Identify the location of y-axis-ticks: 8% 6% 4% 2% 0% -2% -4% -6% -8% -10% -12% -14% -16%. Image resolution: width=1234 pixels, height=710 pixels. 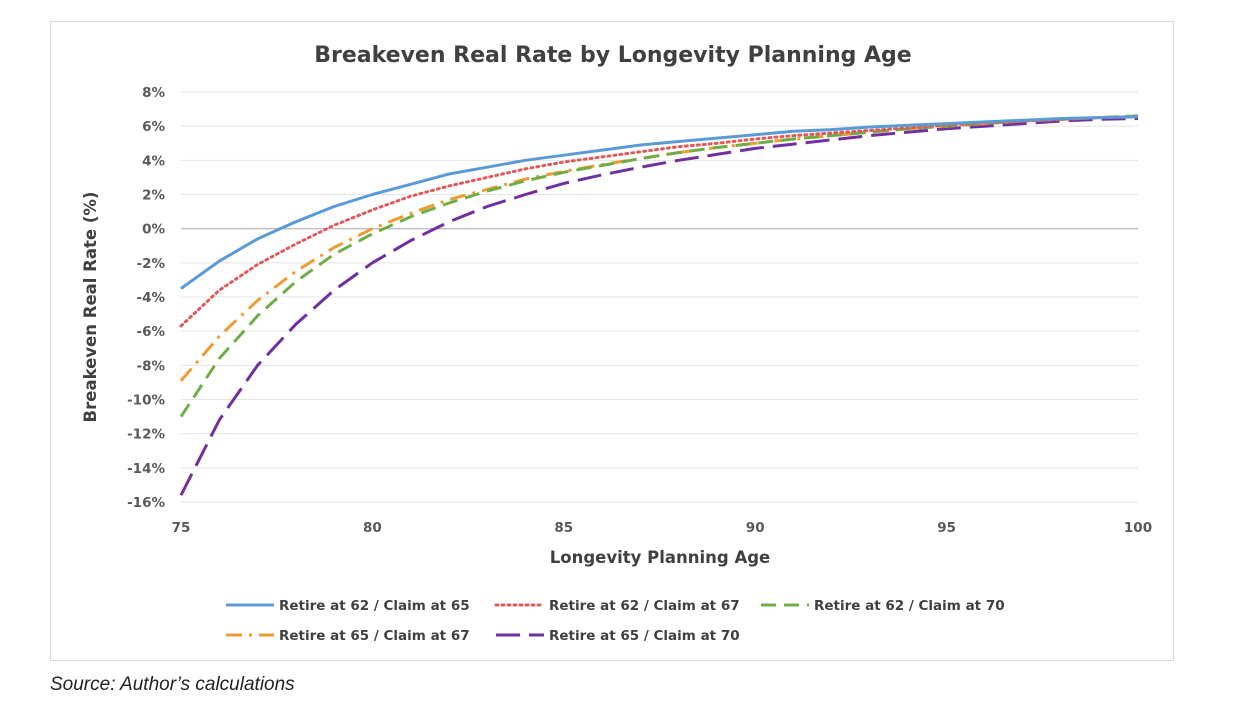
(146, 298).